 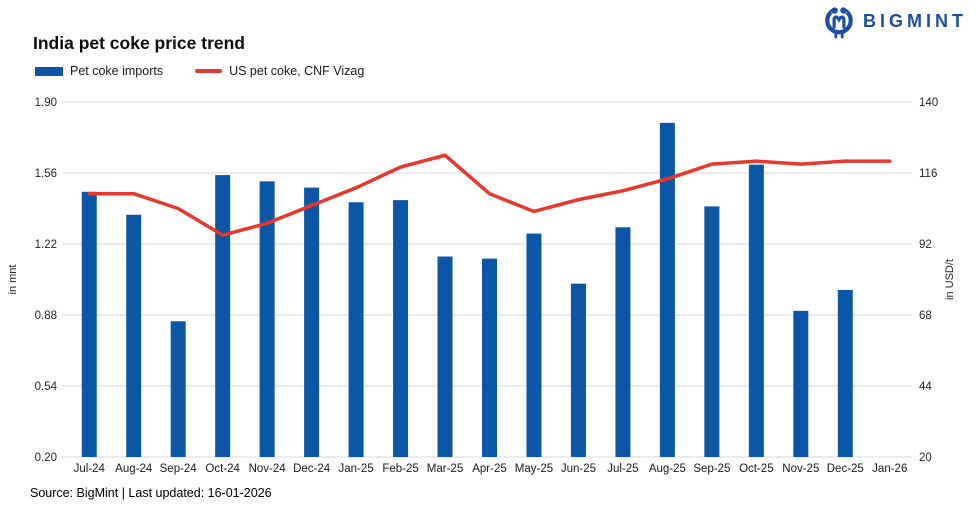 I want to click on svg-text: Feb-25, so click(x=400, y=469).